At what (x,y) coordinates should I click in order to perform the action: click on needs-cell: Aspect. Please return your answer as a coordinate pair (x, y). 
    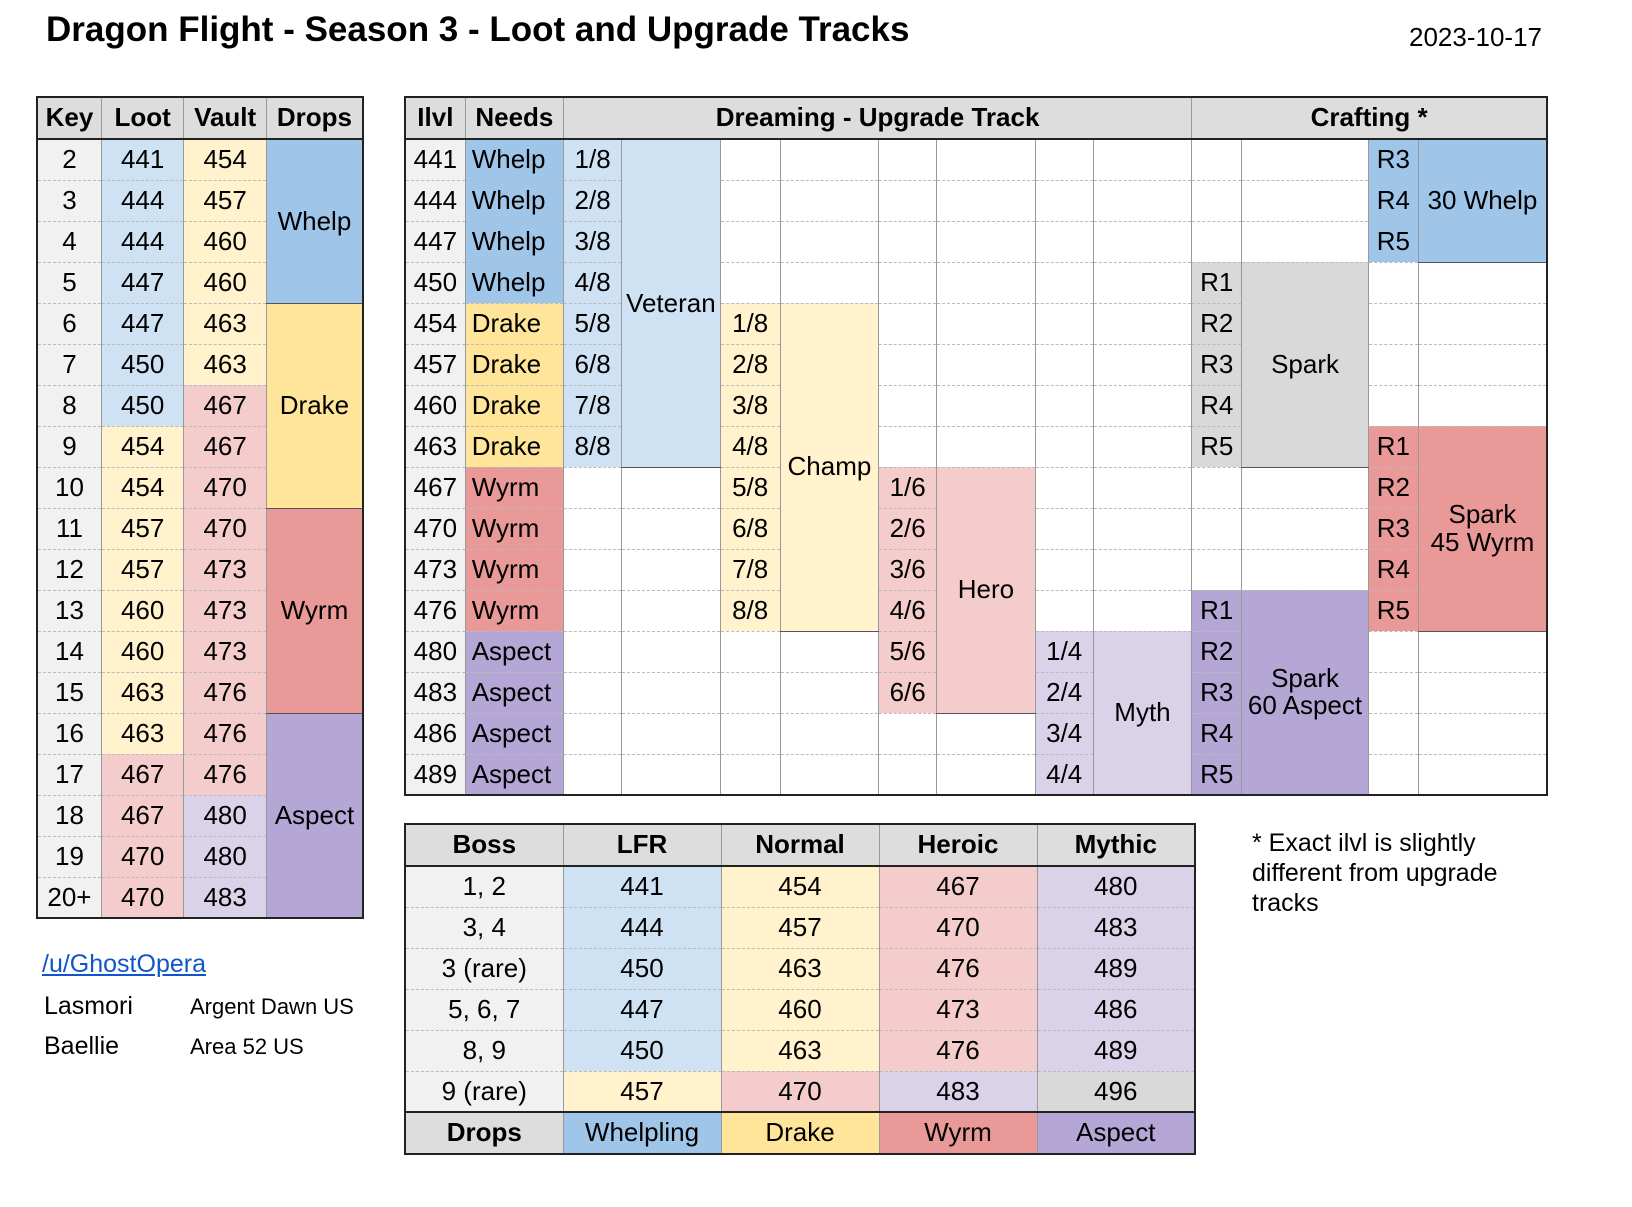
    Looking at the image, I should click on (514, 693).